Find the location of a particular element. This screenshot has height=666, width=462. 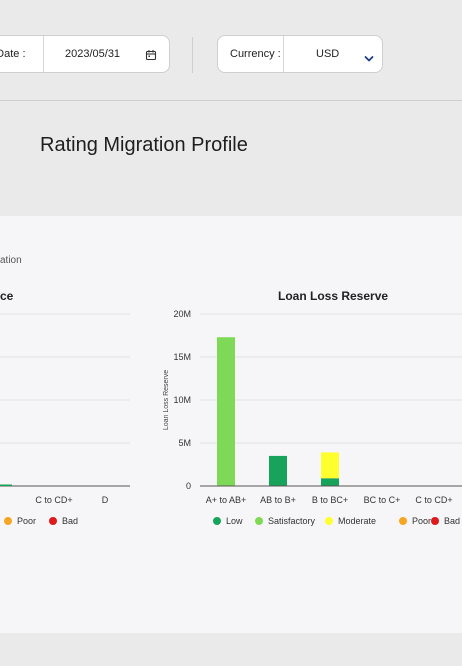

y-tick-label: 5M is located at coordinates (184, 443).